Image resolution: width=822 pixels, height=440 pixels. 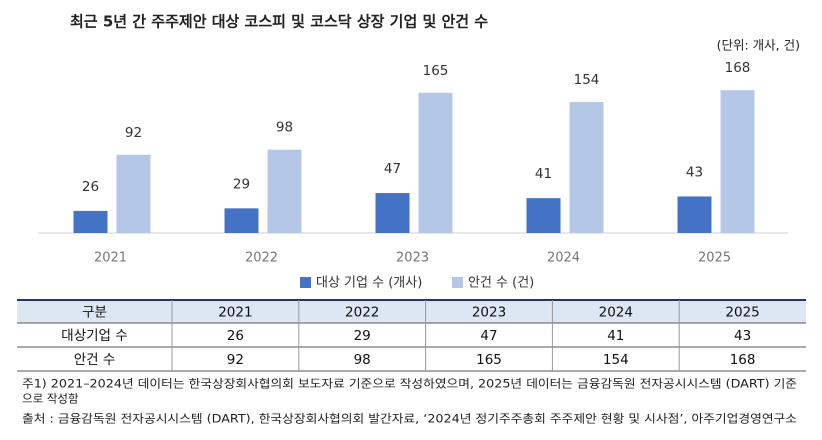 I want to click on table-header-cell: 2021, so click(x=235, y=313).